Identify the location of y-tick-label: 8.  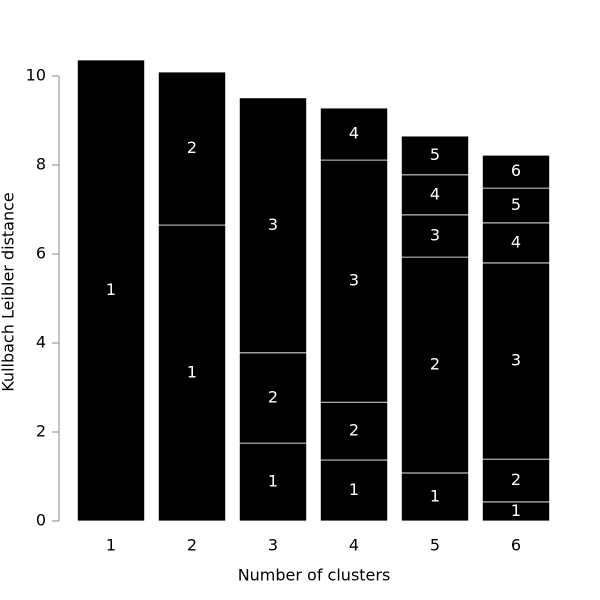
(41, 164).